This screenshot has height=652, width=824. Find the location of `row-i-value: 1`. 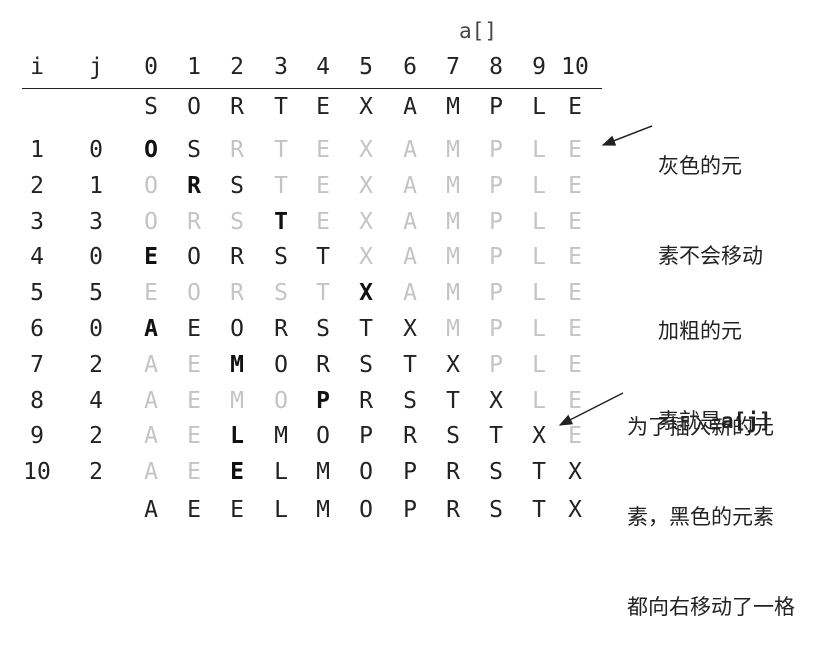

row-i-value: 1 is located at coordinates (37, 150).